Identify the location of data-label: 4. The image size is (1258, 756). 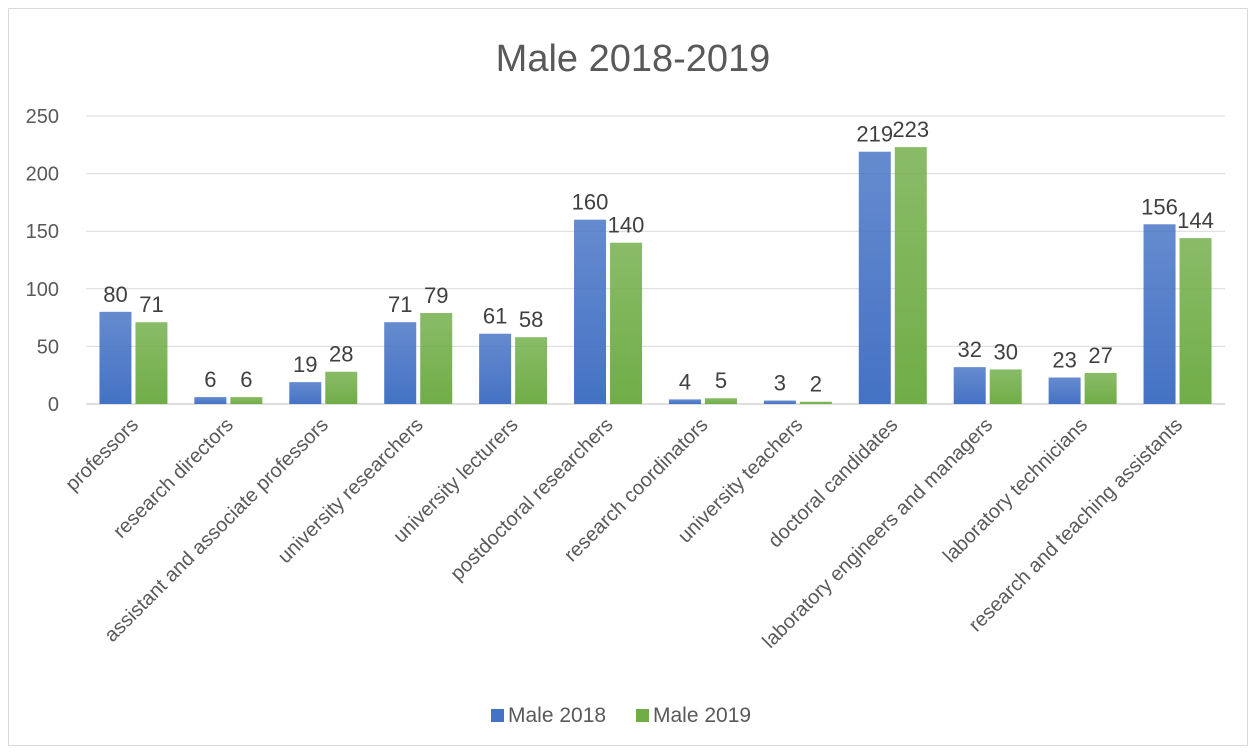
(685, 381).